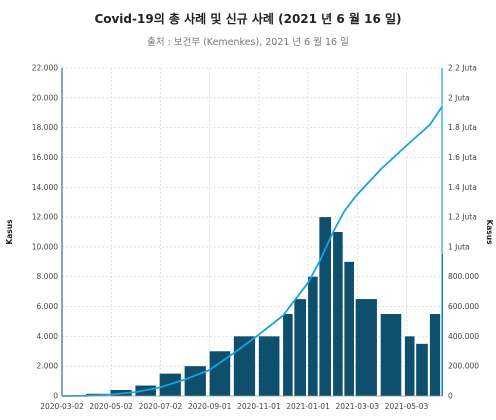 The width and height of the screenshot is (496, 420). I want to click on x-tick-label: 2020-03-02, so click(62, 406).